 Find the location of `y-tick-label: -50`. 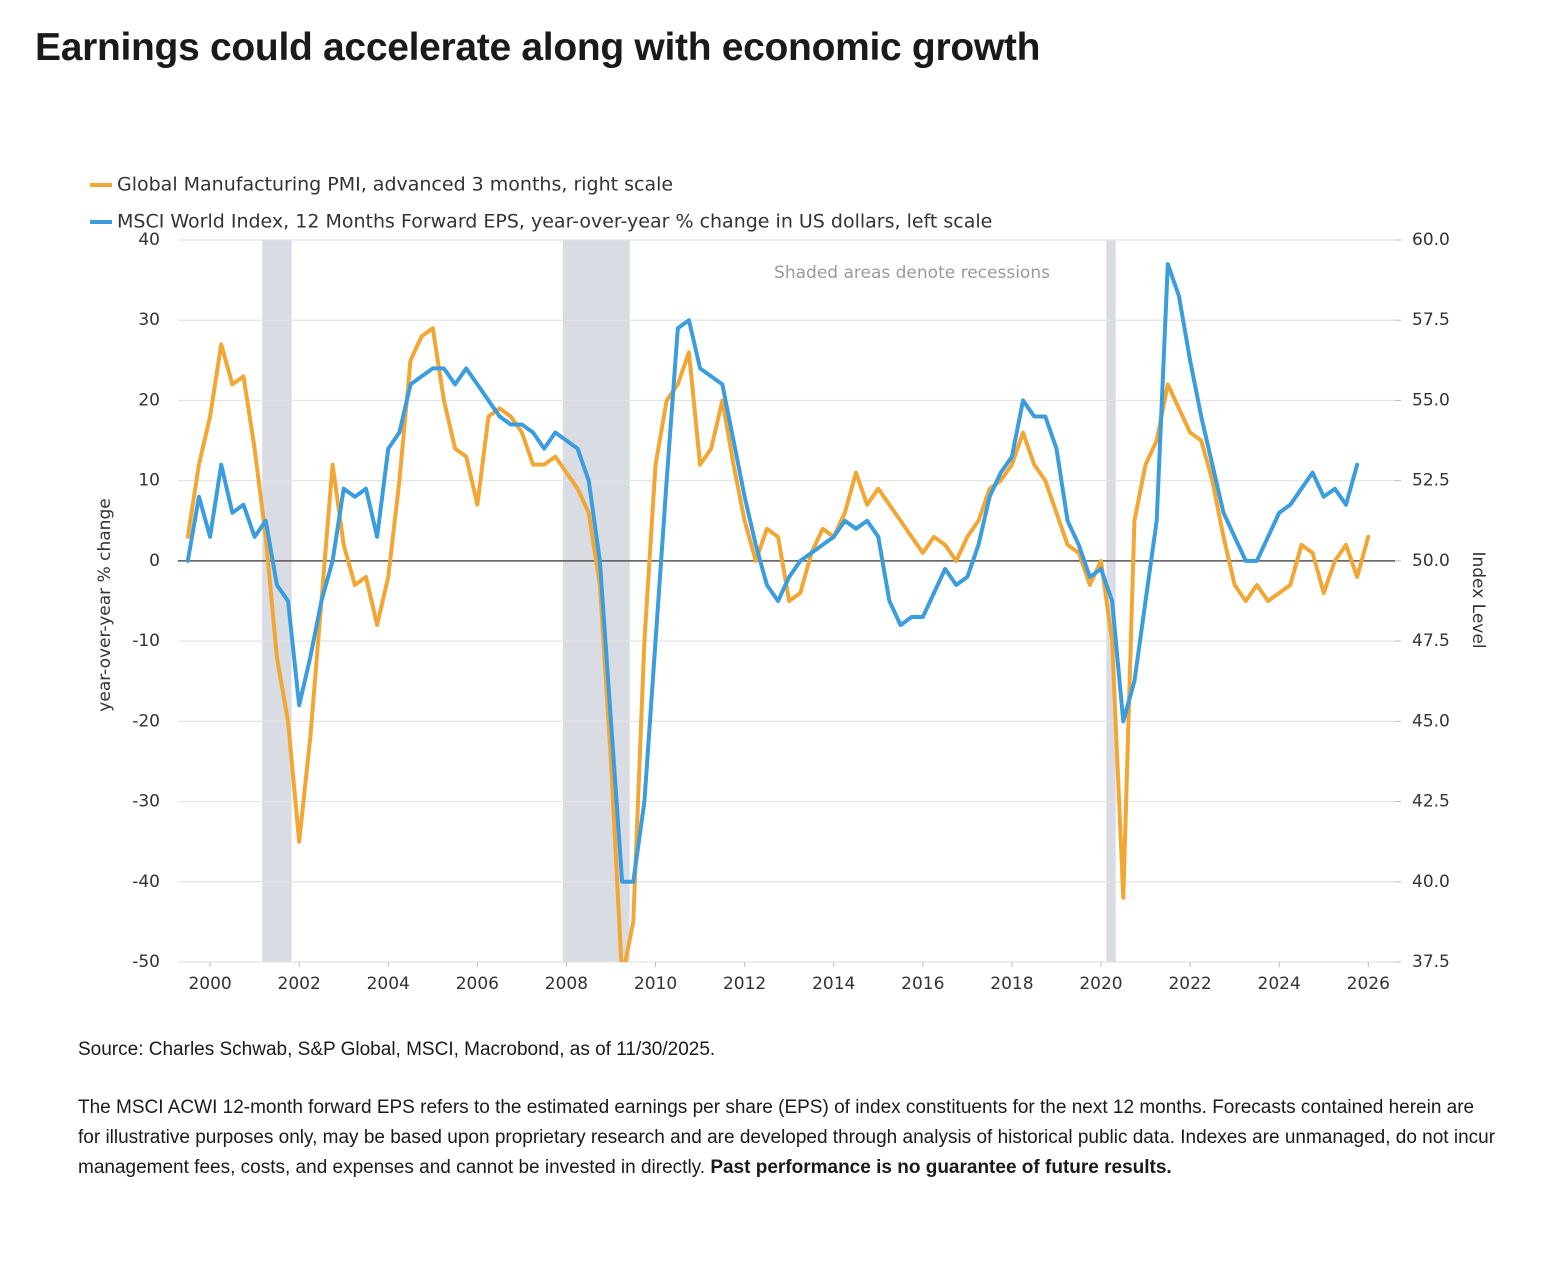

y-tick-label: -50 is located at coordinates (146, 962).